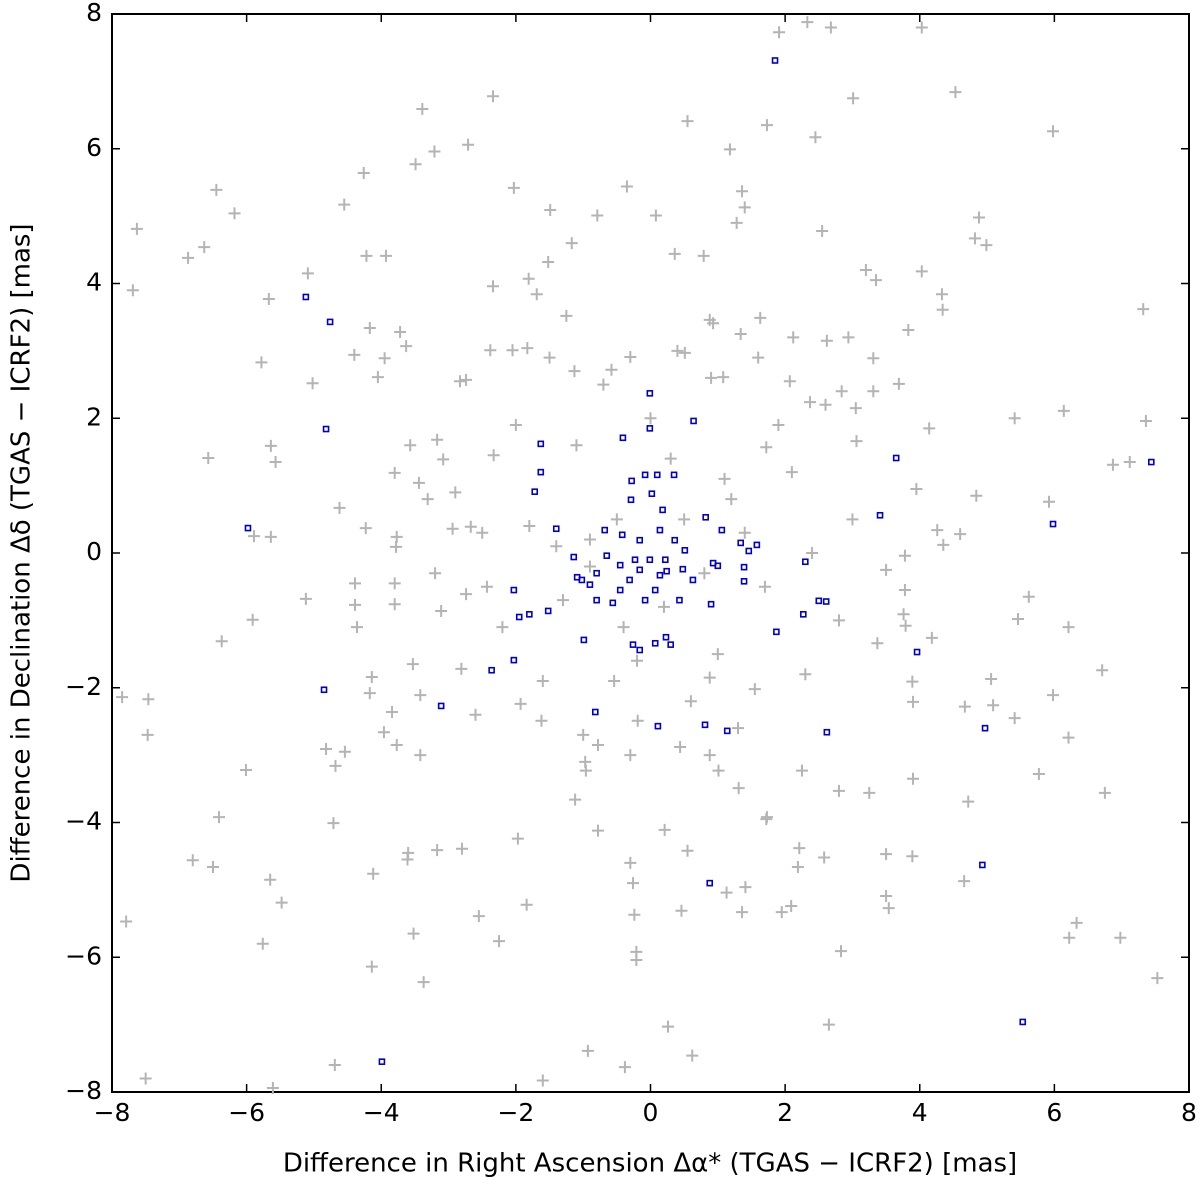 This screenshot has height=1186, width=1200. I want to click on x-tick-label: 6, so click(1054, 1112).